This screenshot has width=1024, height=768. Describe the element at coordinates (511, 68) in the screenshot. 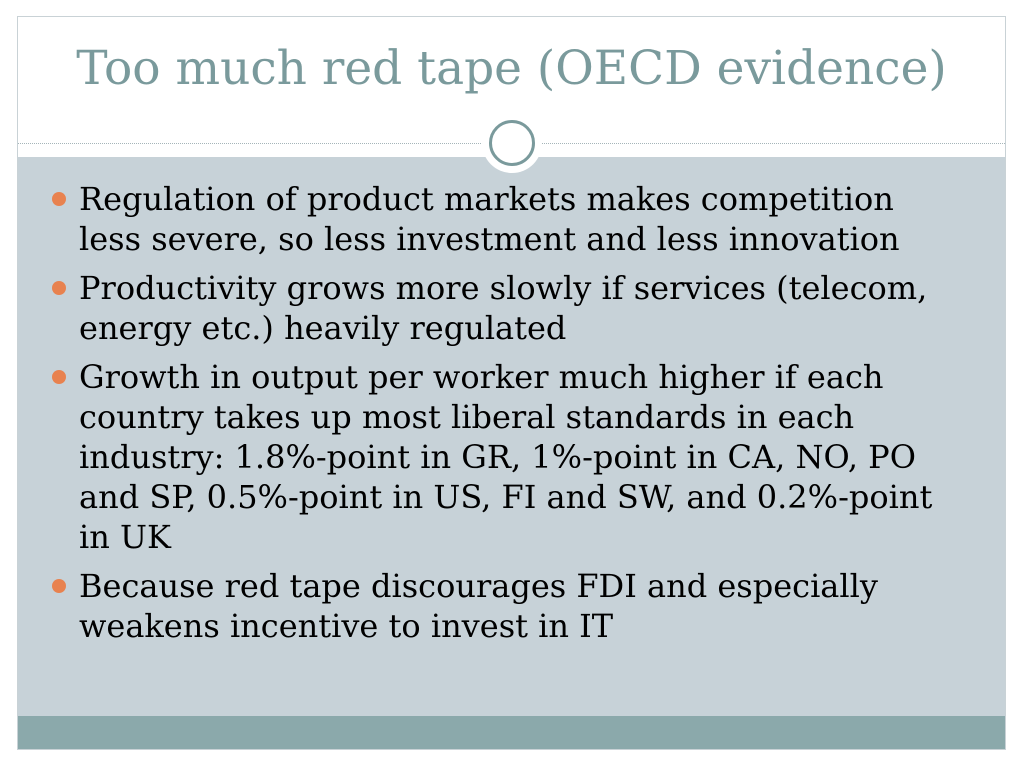

I see `slide-title: Too much red tape (OECD evidence)` at that location.